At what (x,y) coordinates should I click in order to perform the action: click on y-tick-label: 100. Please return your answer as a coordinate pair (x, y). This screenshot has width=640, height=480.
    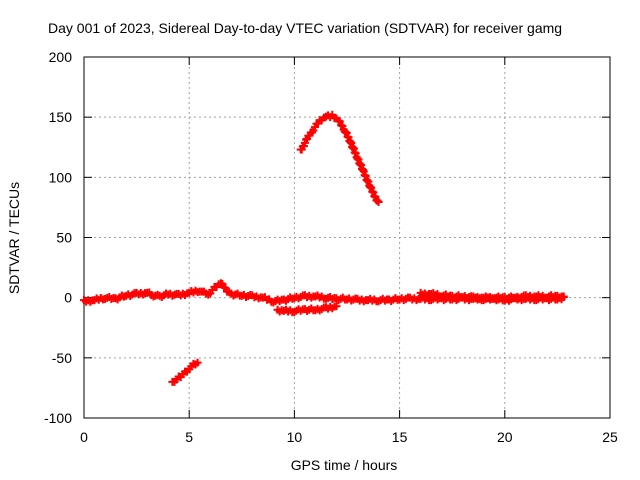
    Looking at the image, I should click on (61, 177).